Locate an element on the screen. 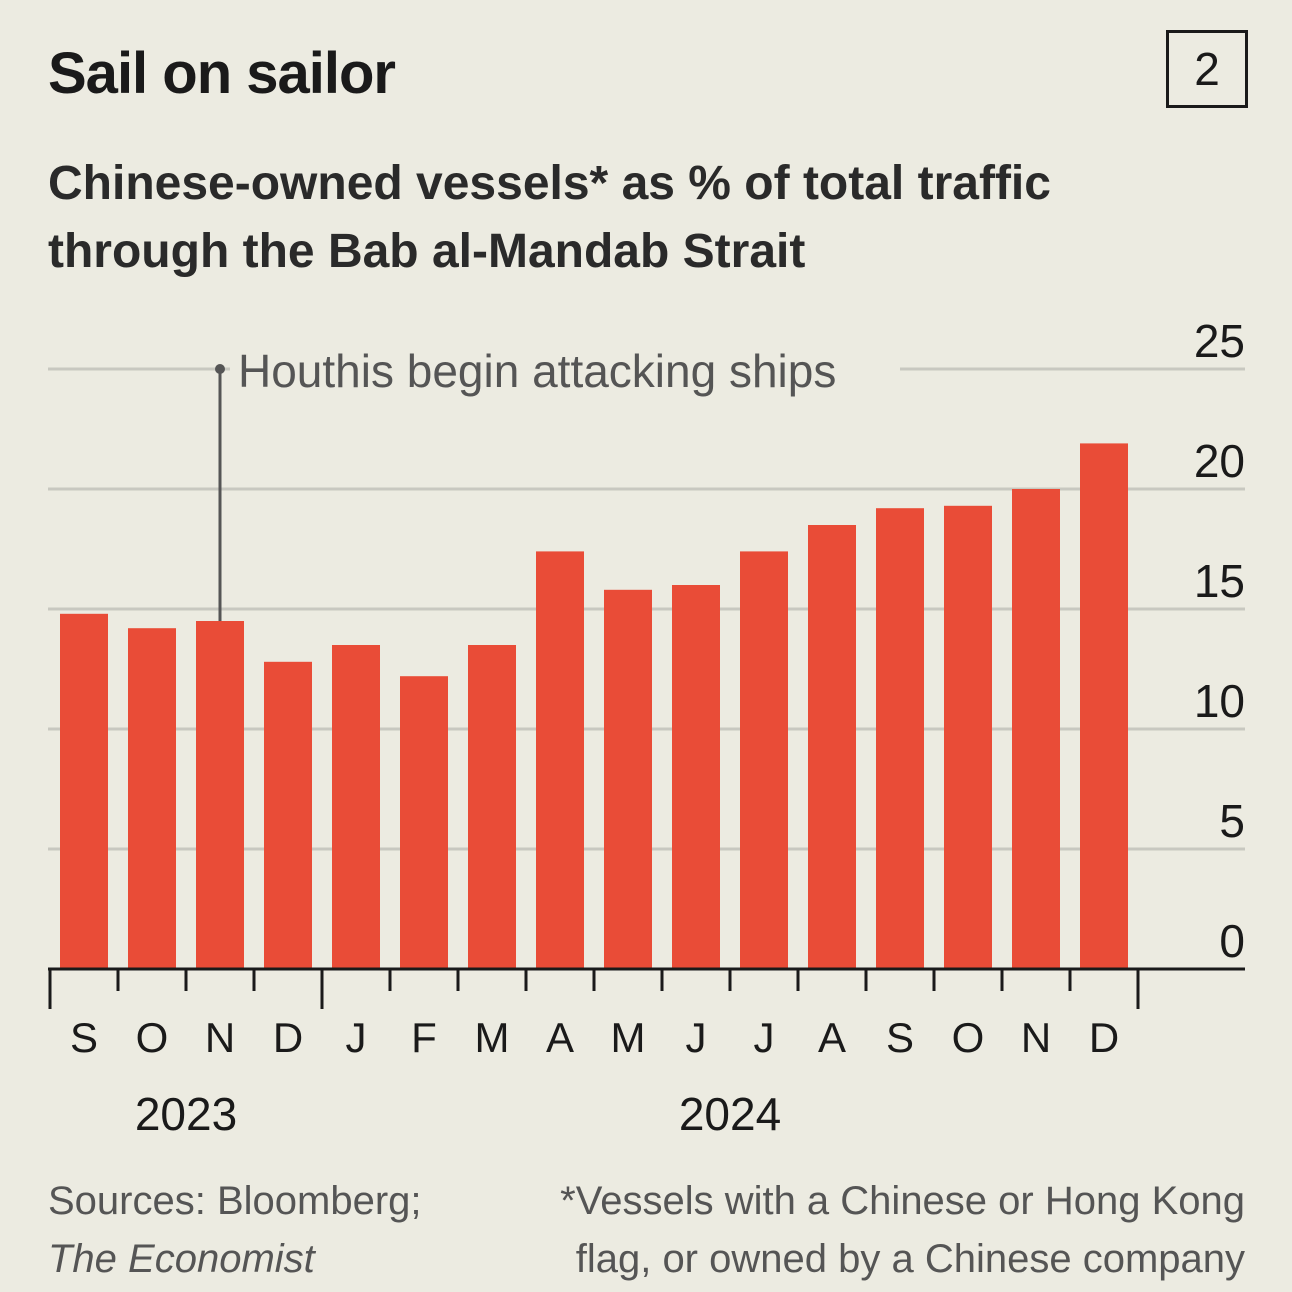  sources-text: Sources: Bloomberg; is located at coordinates (235, 1201).